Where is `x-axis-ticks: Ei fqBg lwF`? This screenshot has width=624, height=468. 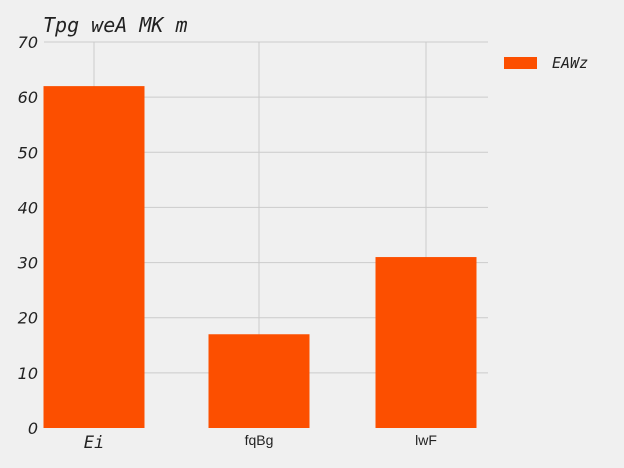 x-axis-ticks: Ei fqBg lwF is located at coordinates (260, 442).